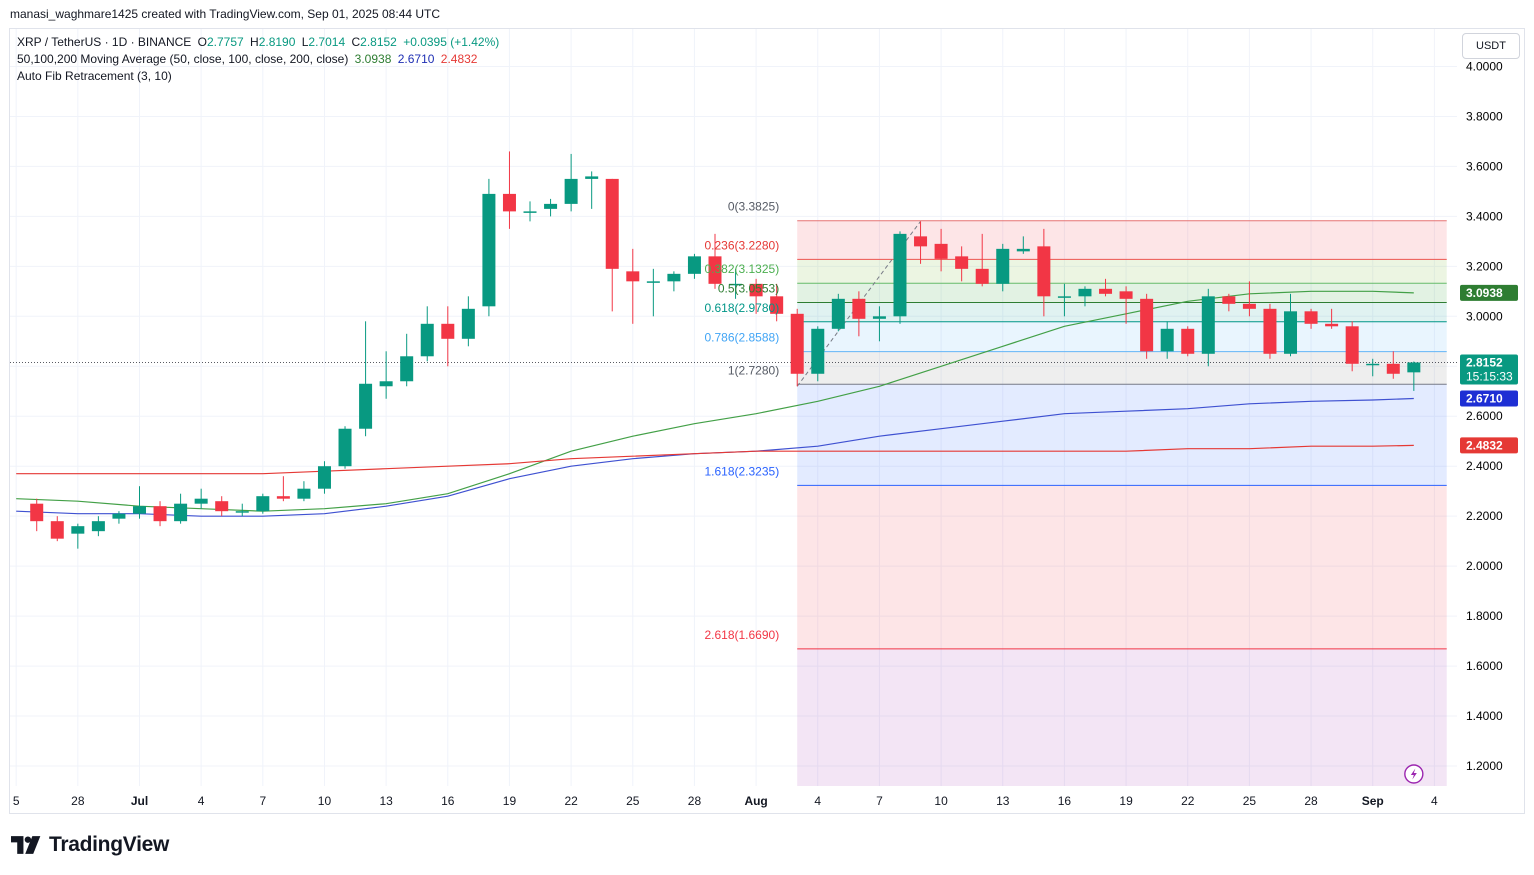 The height and width of the screenshot is (875, 1534). Describe the element at coordinates (139, 801) in the screenshot. I see `time-axis-label: Jul` at that location.